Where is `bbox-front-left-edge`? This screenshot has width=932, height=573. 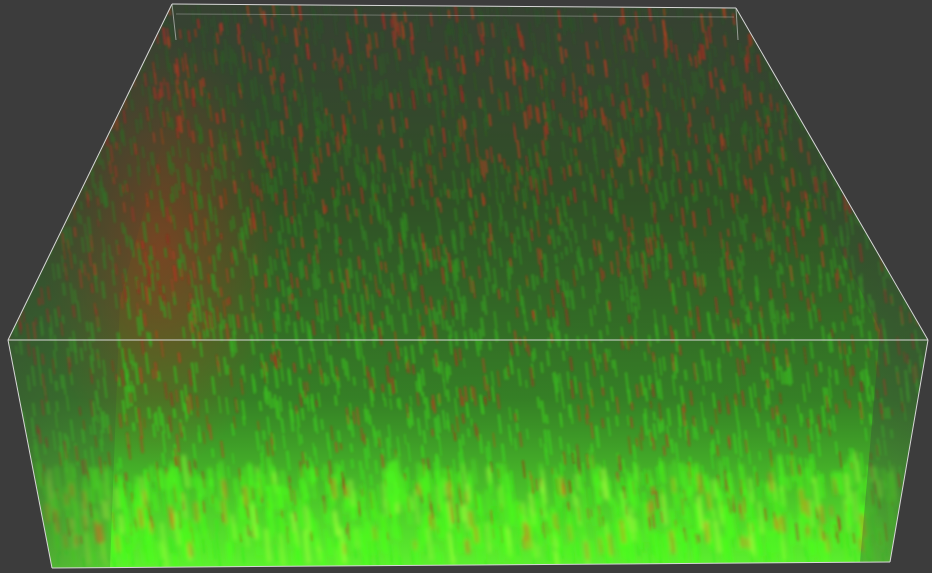 bbox-front-left-edge is located at coordinates (30, 454).